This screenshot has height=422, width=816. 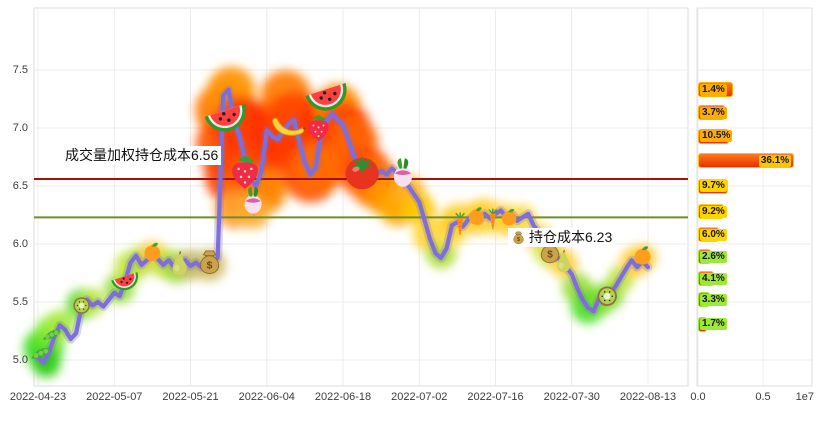 I want to click on volume-bar: 1.4%, so click(x=716, y=90).